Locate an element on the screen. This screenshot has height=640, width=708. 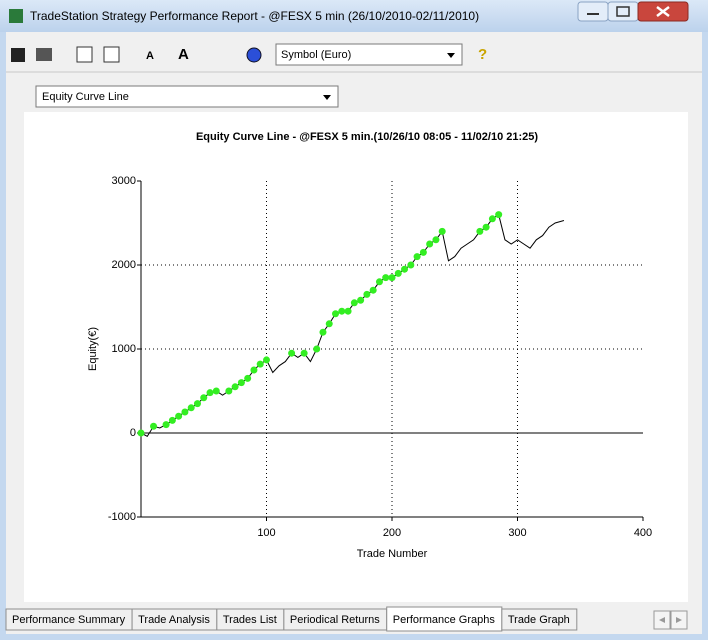
tab-label: Trade Graph is located at coordinates (539, 620).